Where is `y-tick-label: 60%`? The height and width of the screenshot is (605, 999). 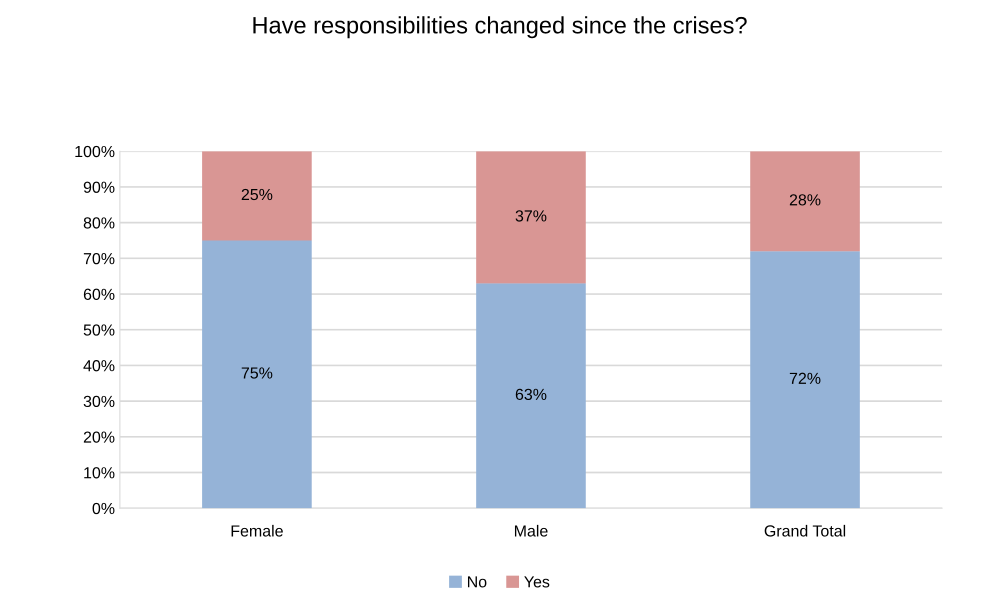
y-tick-label: 60% is located at coordinates (99, 294).